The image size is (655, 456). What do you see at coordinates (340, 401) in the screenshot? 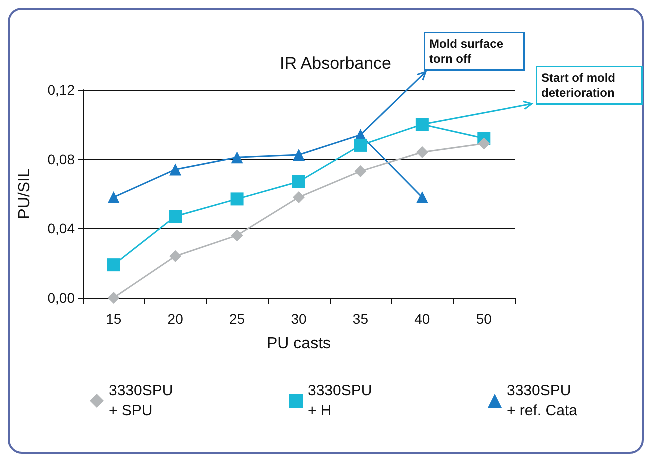
I see `legend-label: 3330SPU + H` at bounding box center [340, 401].